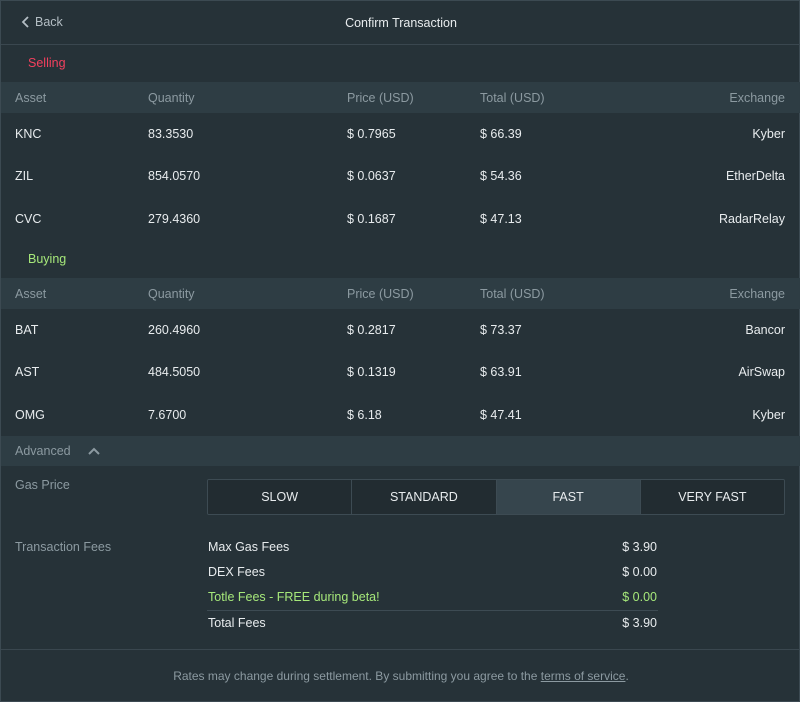  Describe the element at coordinates (400, 415) in the screenshot. I see `table-row: OMG 7.6700 $ 6.18 $ 47.41 Kyber` at that location.